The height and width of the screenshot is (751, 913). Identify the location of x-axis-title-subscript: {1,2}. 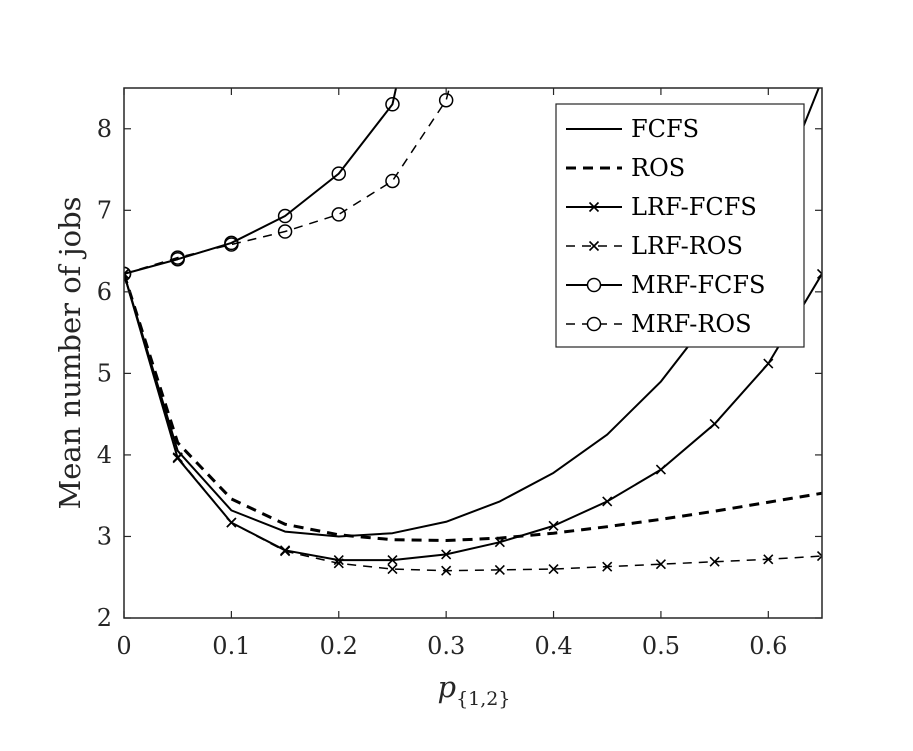
(483, 699).